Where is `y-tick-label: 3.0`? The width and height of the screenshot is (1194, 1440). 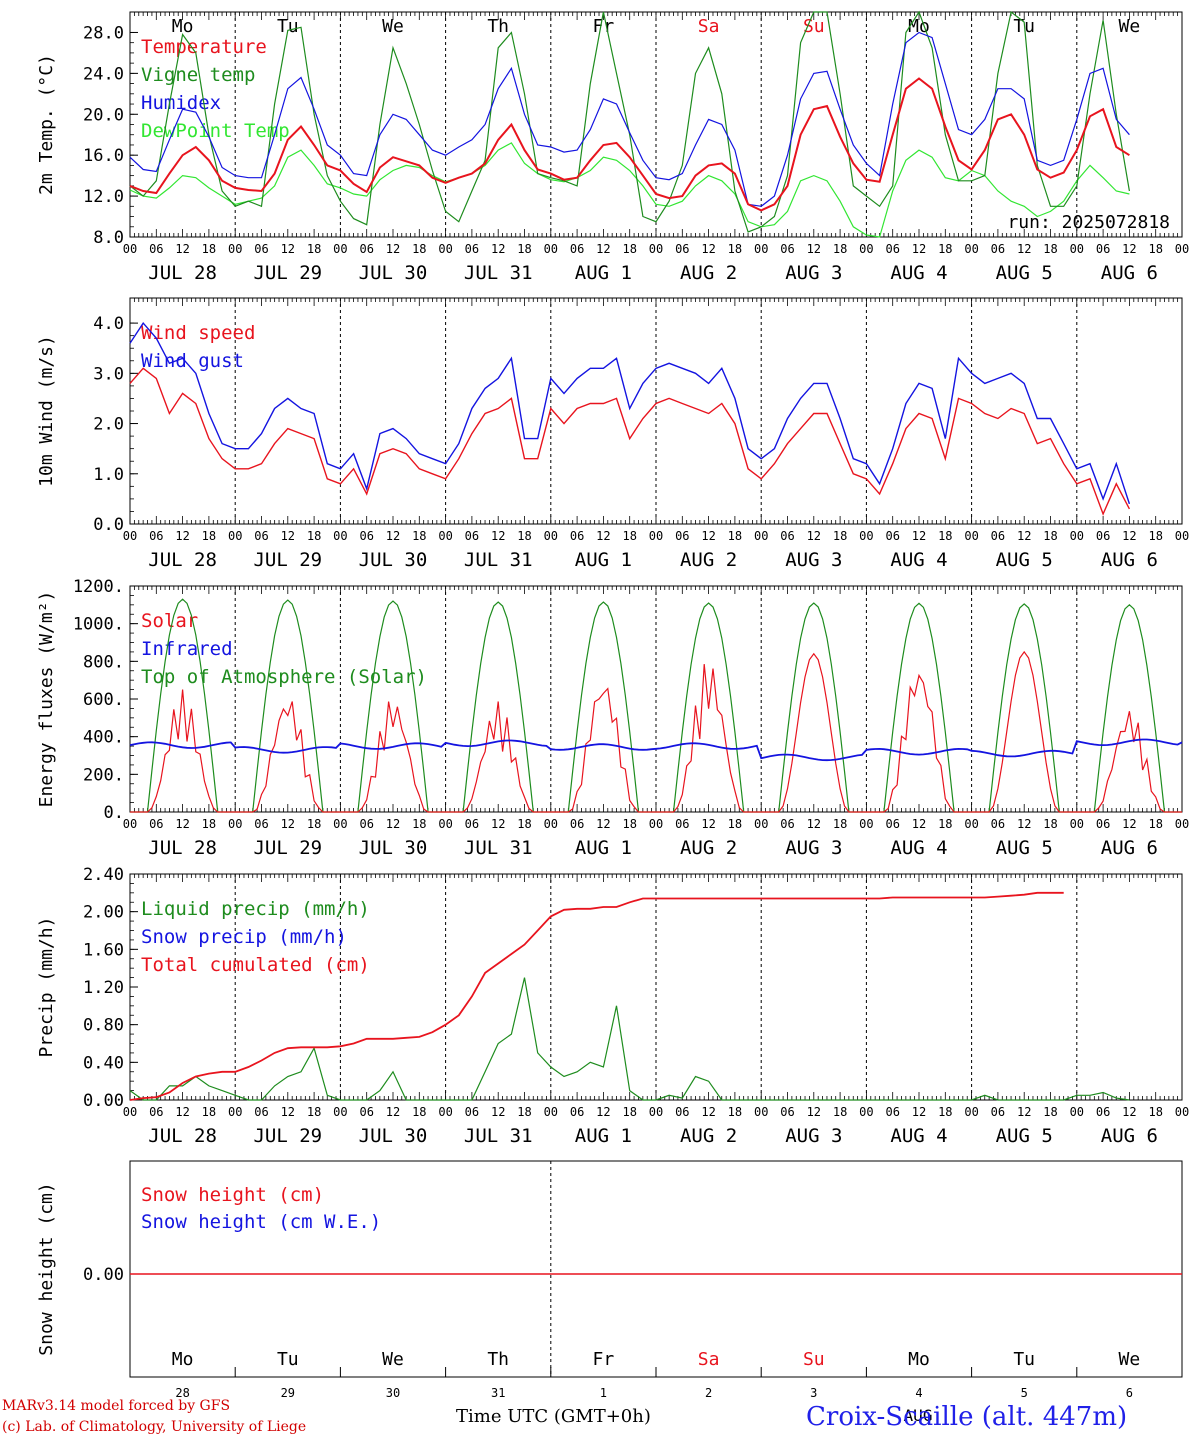 y-tick-label: 3.0 is located at coordinates (108, 374).